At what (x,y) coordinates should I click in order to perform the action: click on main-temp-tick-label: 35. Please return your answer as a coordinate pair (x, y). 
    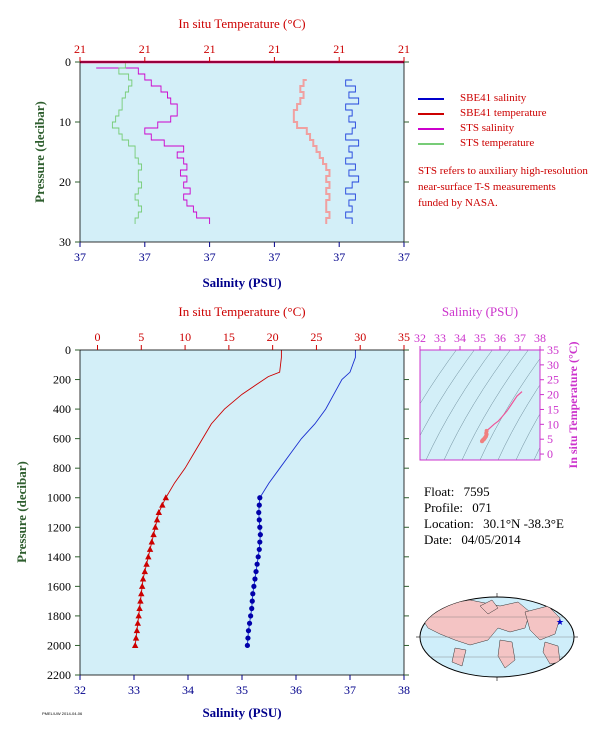
    Looking at the image, I should click on (404, 337).